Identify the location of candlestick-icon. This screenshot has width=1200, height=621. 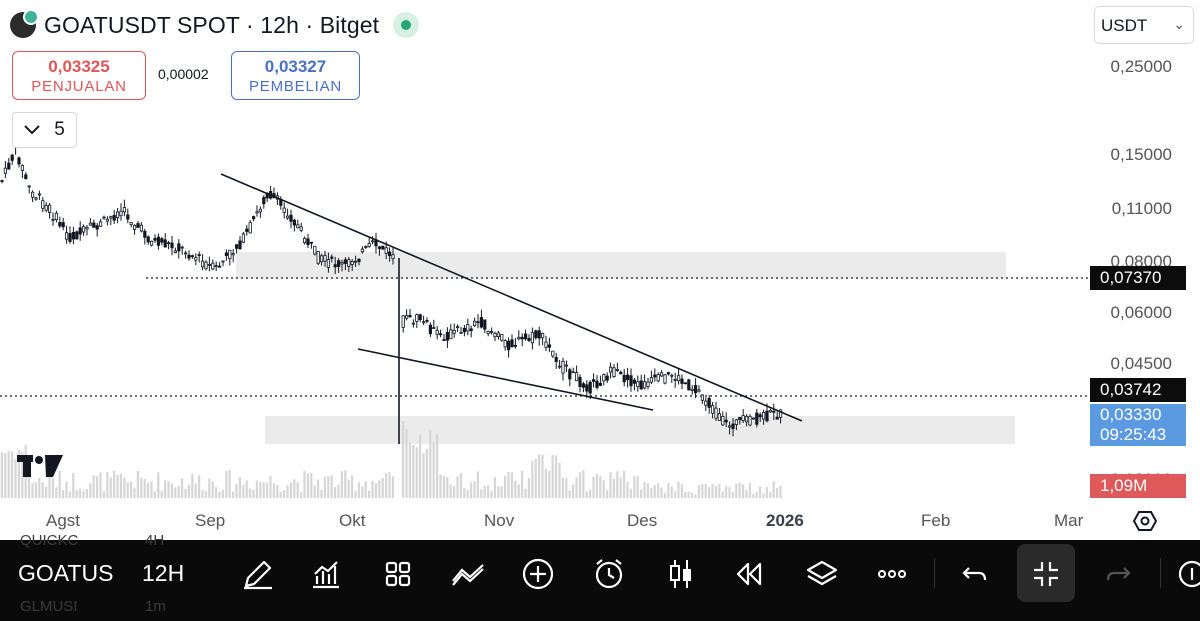
(681, 574).